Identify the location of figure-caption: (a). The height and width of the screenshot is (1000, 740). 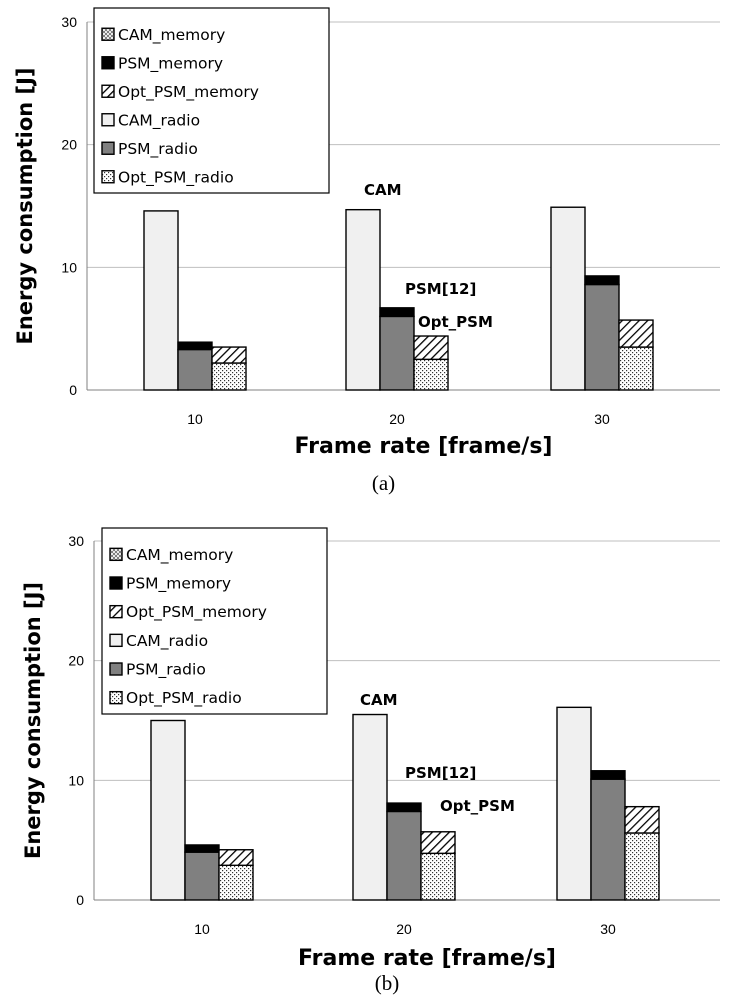
(383, 483).